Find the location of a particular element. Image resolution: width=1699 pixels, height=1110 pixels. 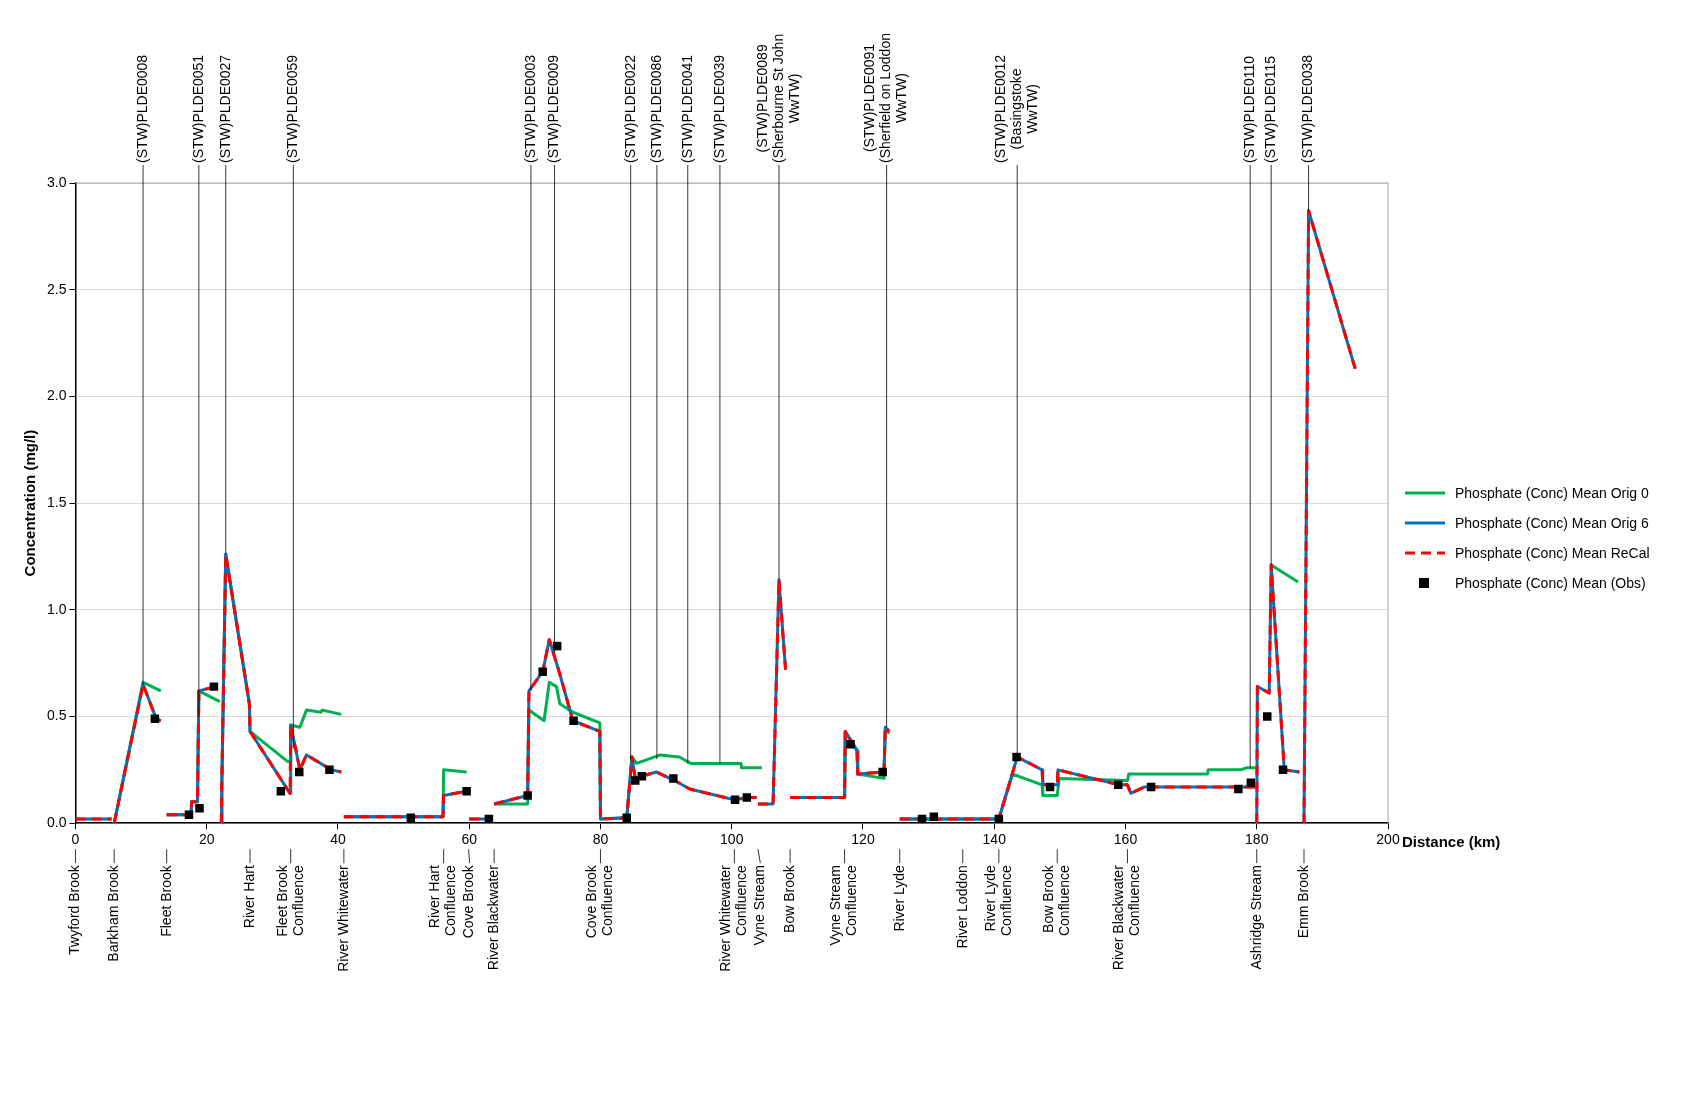

annotation: Ashridge Stream is located at coordinates (1255, 917).